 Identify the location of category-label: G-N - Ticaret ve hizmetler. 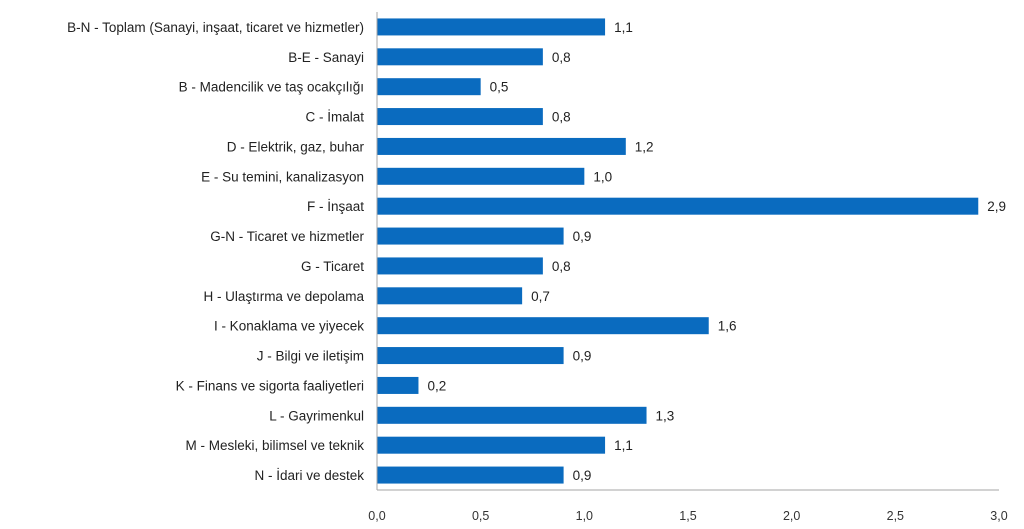
(287, 236).